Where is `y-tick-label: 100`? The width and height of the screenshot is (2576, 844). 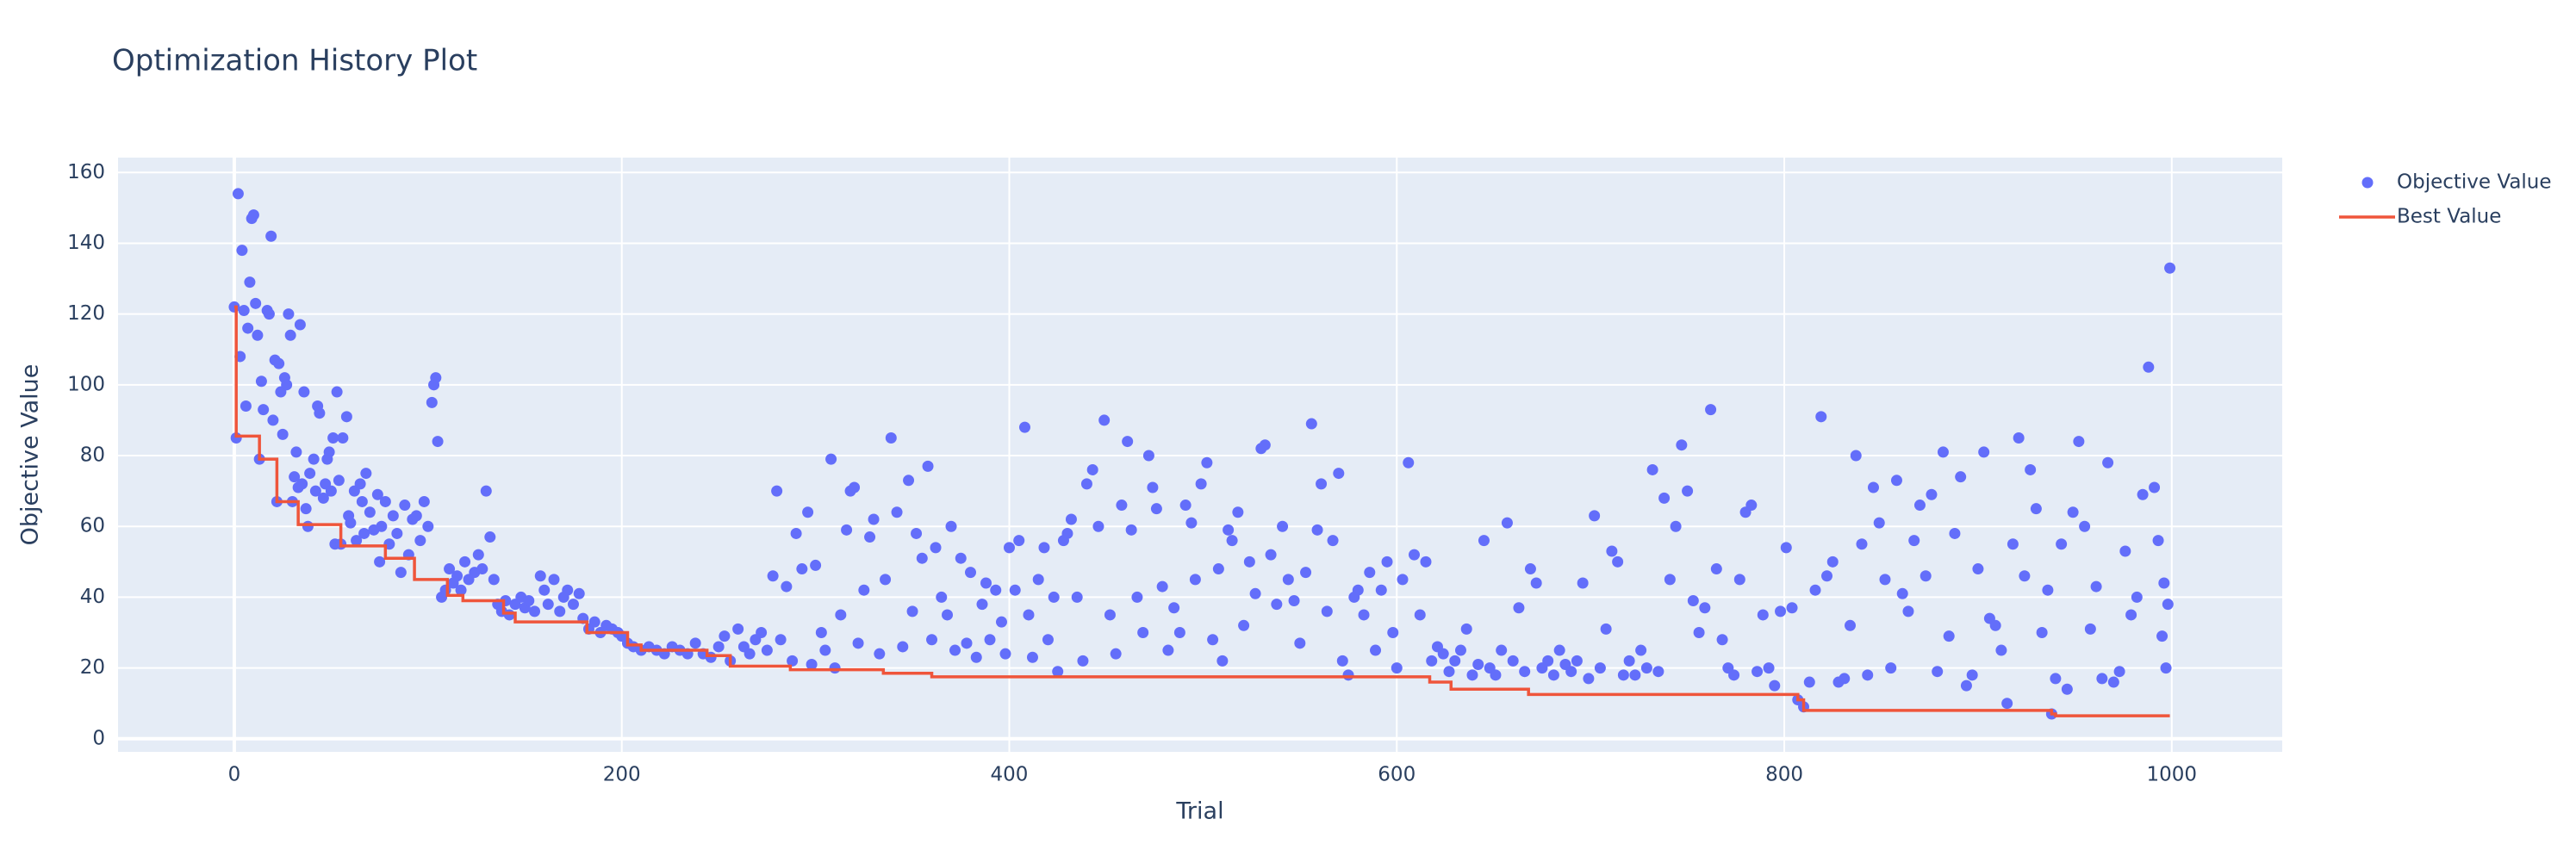
y-tick-label: 100 is located at coordinates (86, 384).